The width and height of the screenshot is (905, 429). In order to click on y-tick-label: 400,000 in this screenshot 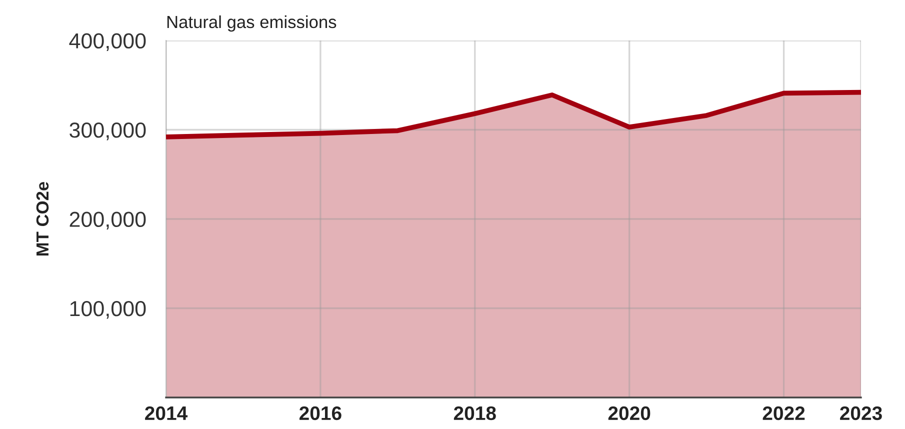, I will do `click(107, 42)`.